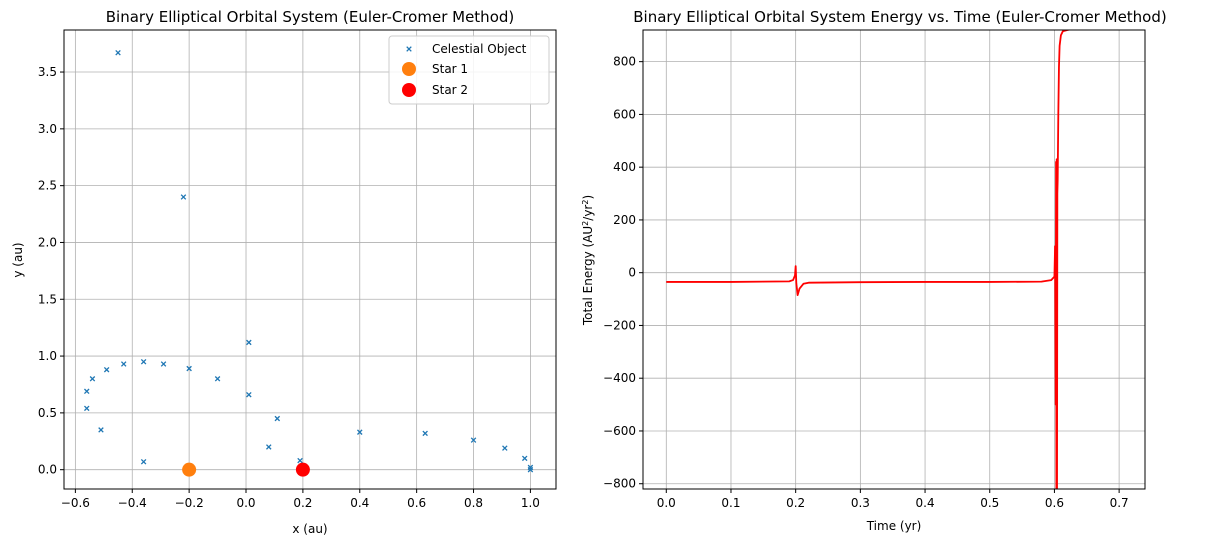 The height and width of the screenshot is (545, 1206). Describe the element at coordinates (217, 379) in the screenshot. I see `celestial-object-point-9-b` at that location.